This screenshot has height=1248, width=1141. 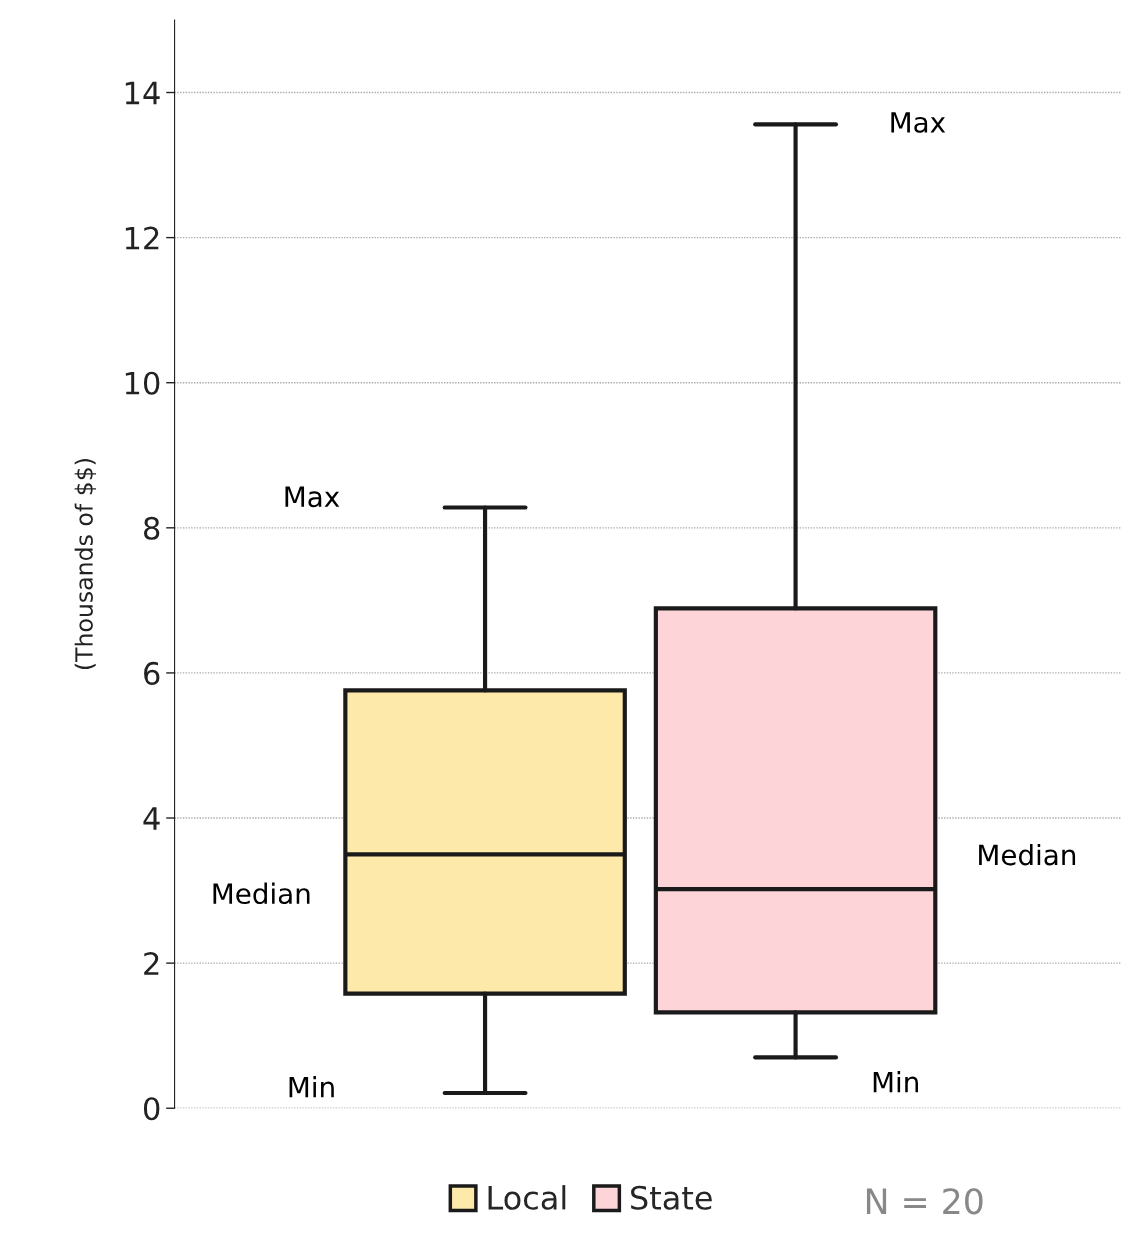 I want to click on y-tick-label: 4, so click(x=151, y=818).